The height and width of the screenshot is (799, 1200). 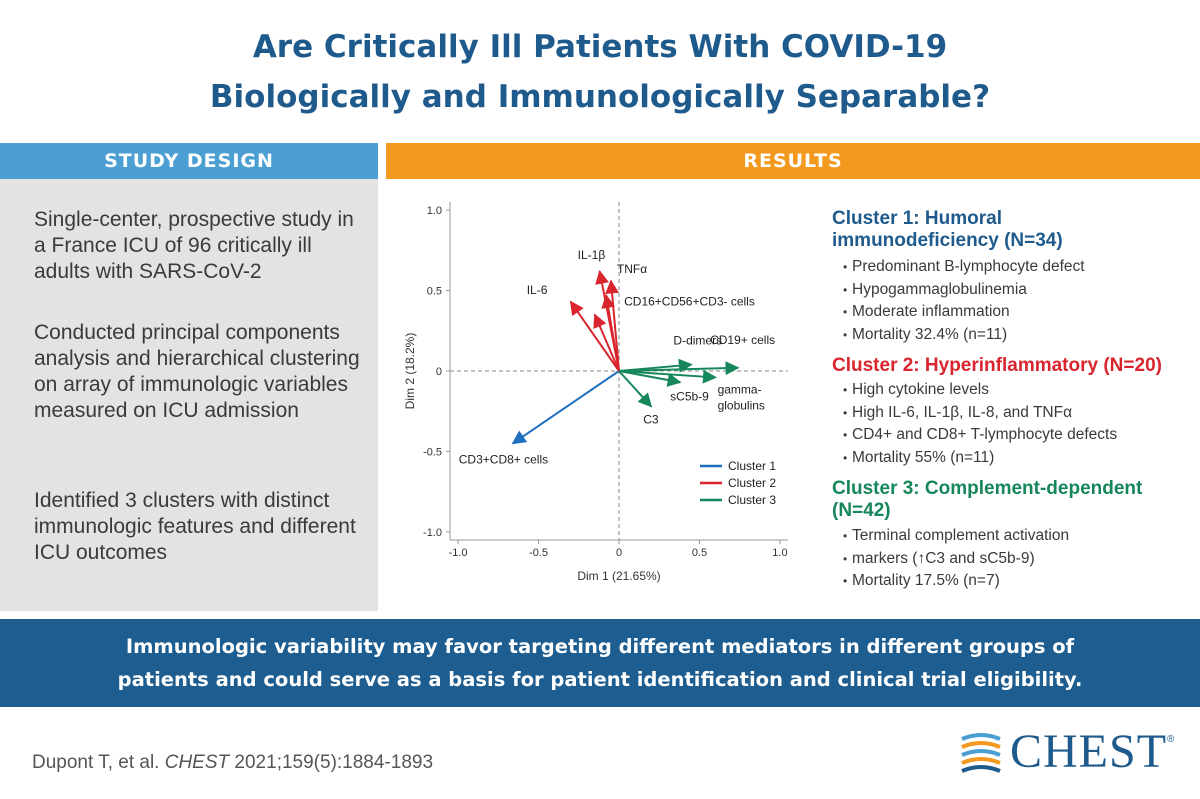 I want to click on cluster-1-title-line-2: immunodeficiency (N=34), so click(x=947, y=240).